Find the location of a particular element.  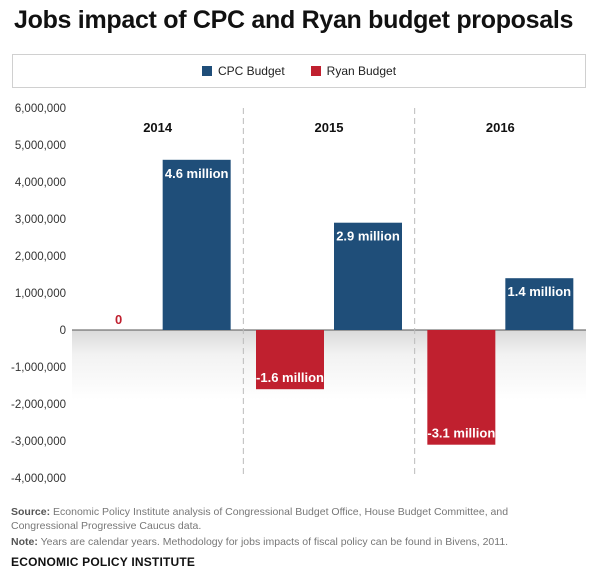

legend-item-cpc: CPC Budget is located at coordinates (243, 71).